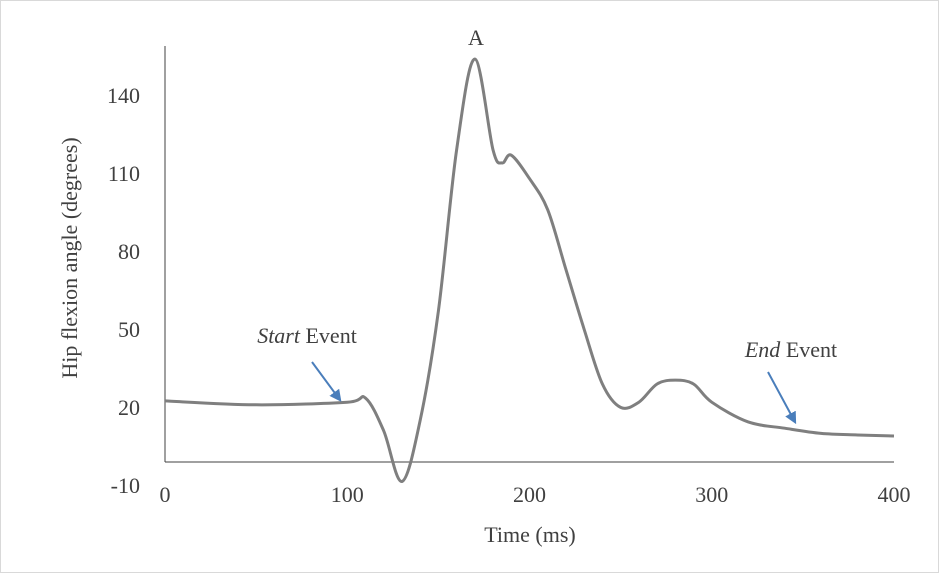 The image size is (939, 573). I want to click on annotation-italic: End, so click(762, 349).